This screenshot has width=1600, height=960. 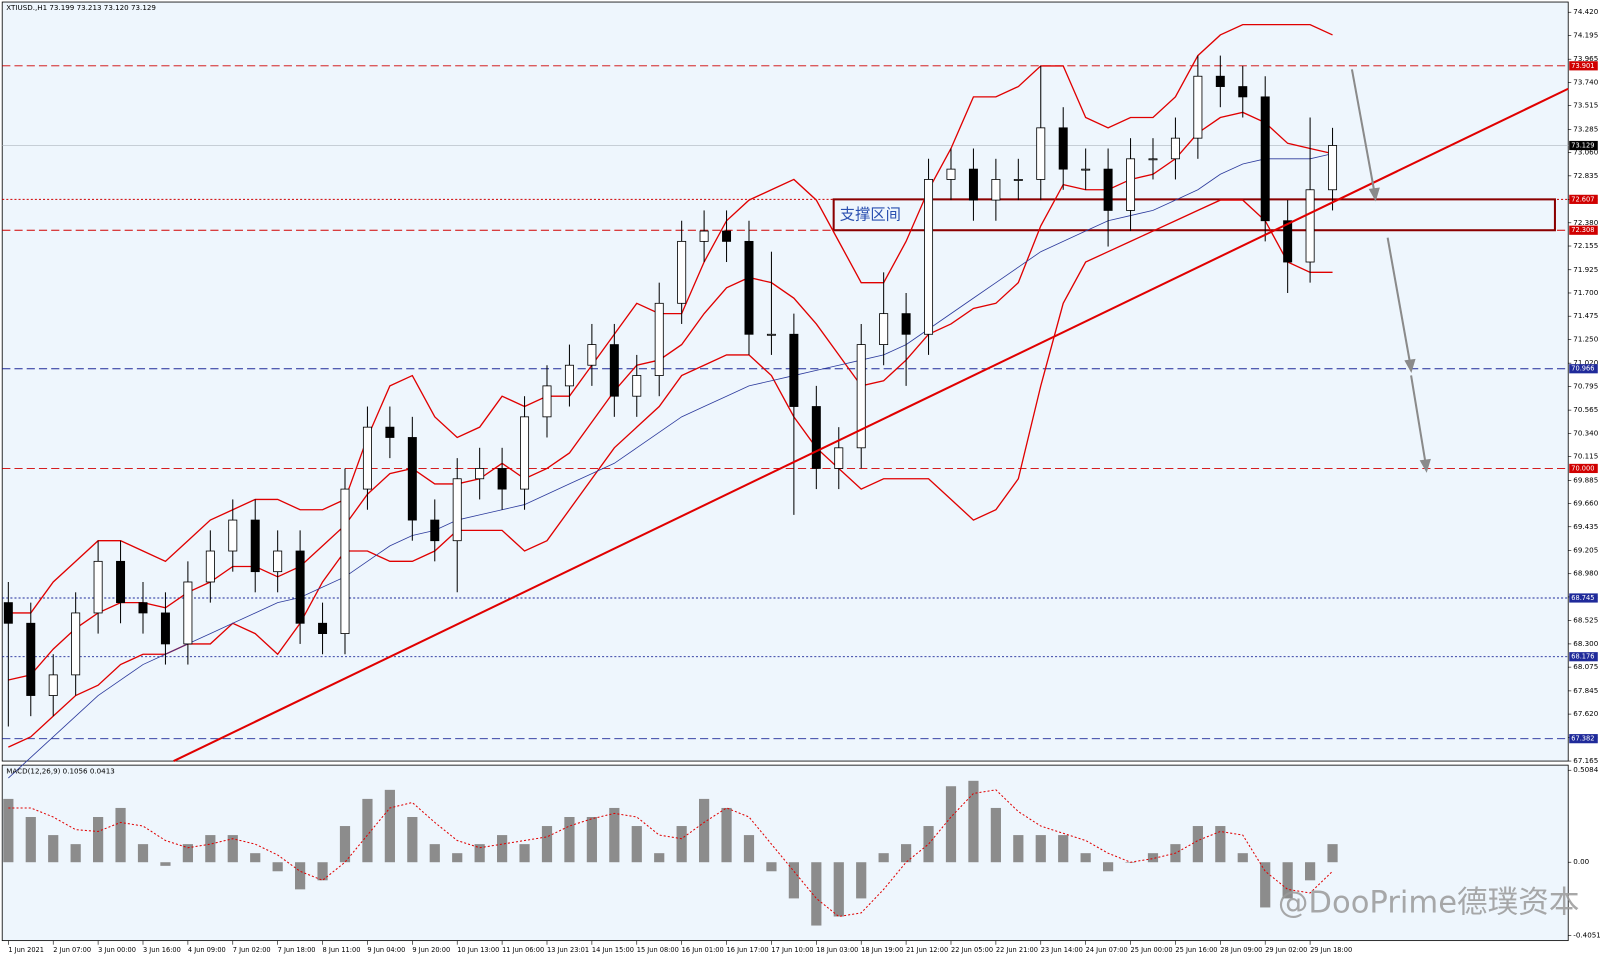 I want to click on y-tick-label: 69.435, so click(x=1585, y=526).